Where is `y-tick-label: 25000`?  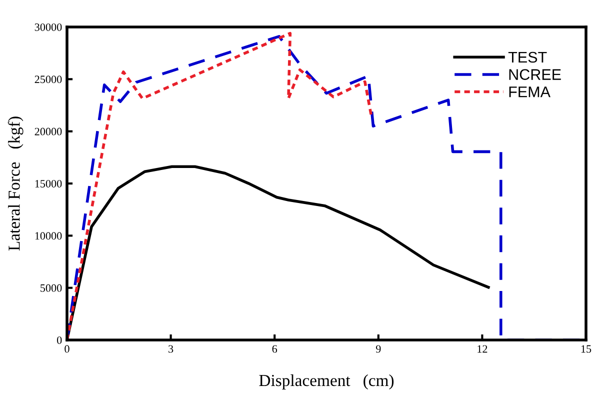
y-tick-label: 25000 is located at coordinates (48, 80).